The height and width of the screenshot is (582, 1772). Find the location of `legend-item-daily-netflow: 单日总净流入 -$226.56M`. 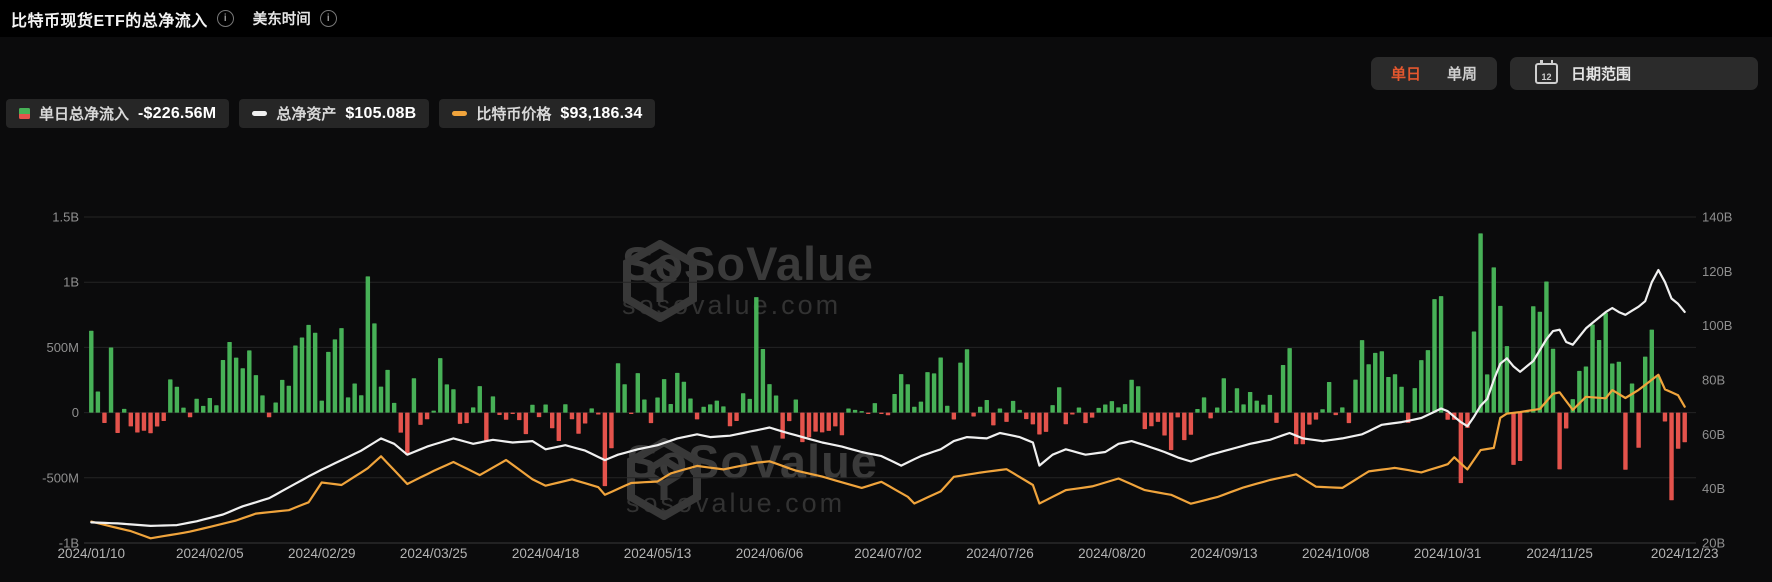

legend-item-daily-netflow: 单日总净流入 -$226.56M is located at coordinates (118, 113).